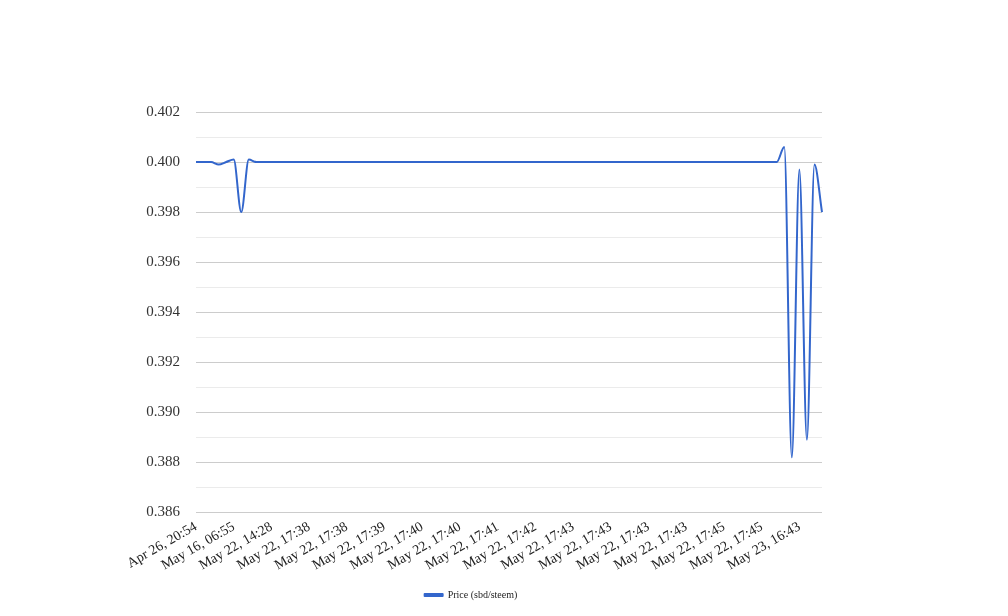 Image resolution: width=1008 pixels, height=616 pixels. Describe the element at coordinates (163, 110) in the screenshot. I see `y-tick-label: 0.402` at that location.